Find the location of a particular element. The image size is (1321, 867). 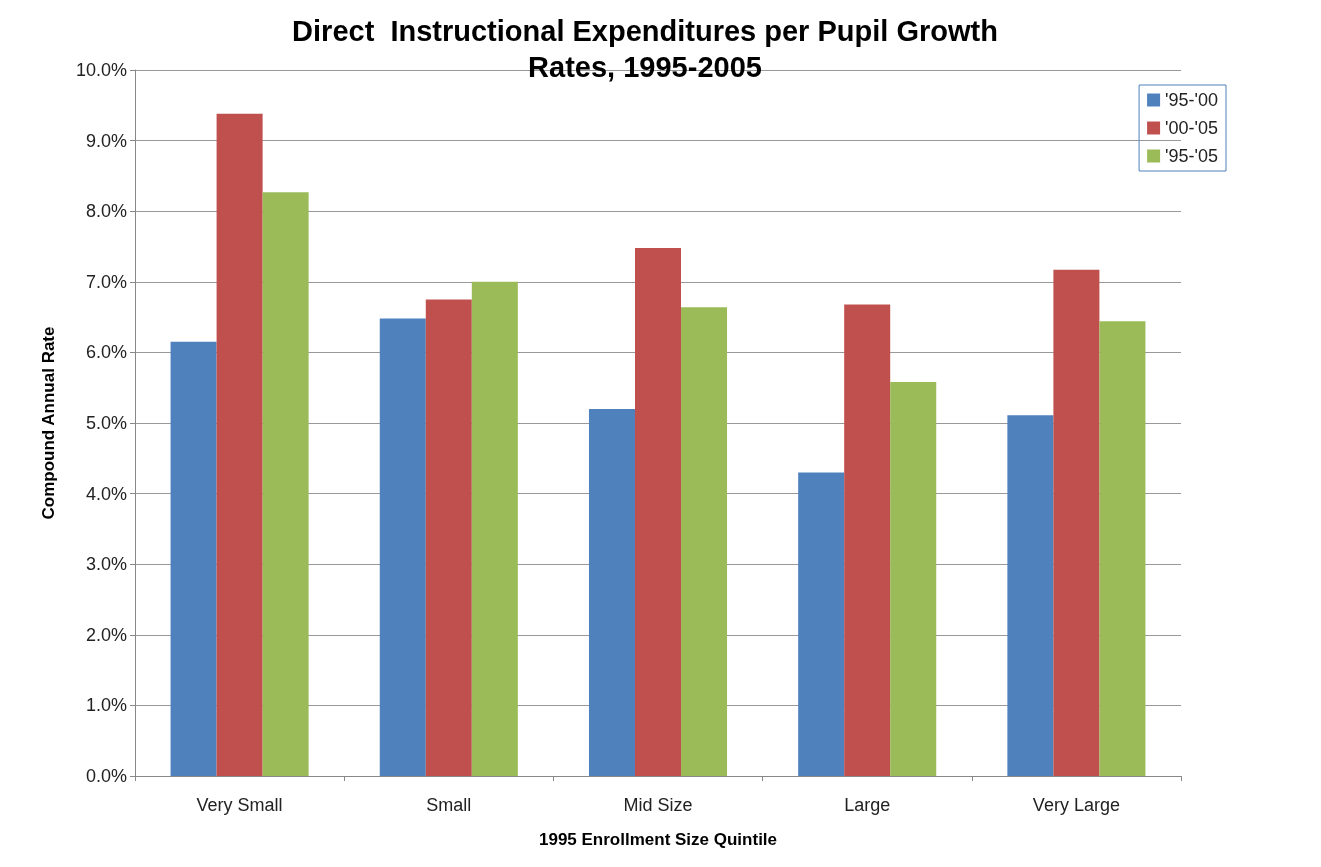

y-axis-title: Compound Annual Rate is located at coordinates (48, 423).